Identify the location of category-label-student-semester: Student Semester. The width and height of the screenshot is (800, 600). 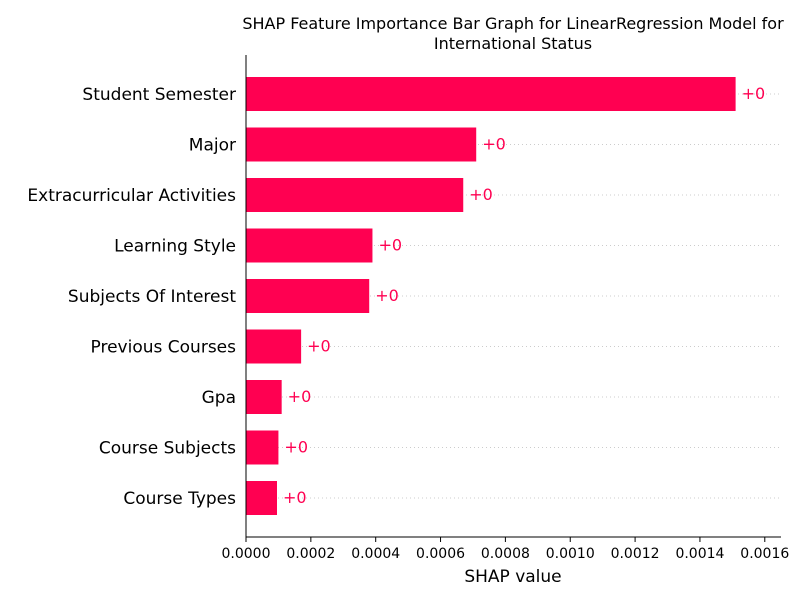
(159, 95).